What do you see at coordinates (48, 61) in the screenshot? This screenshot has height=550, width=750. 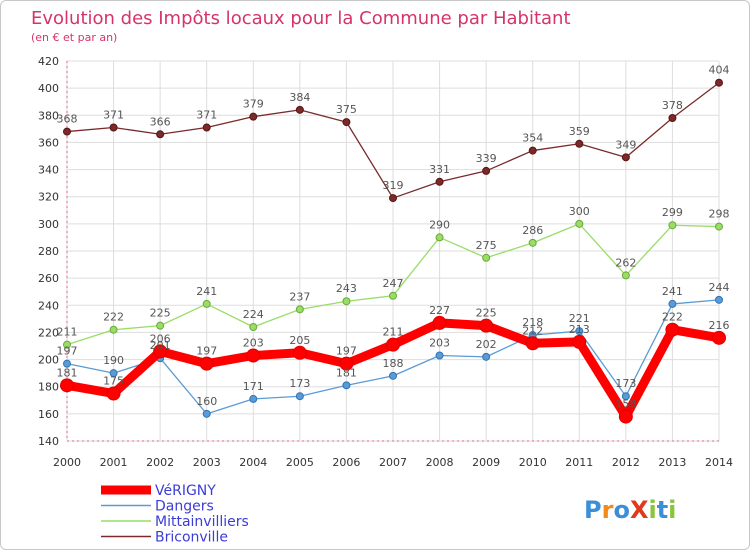 I see `y-tick-label: 420` at bounding box center [48, 61].